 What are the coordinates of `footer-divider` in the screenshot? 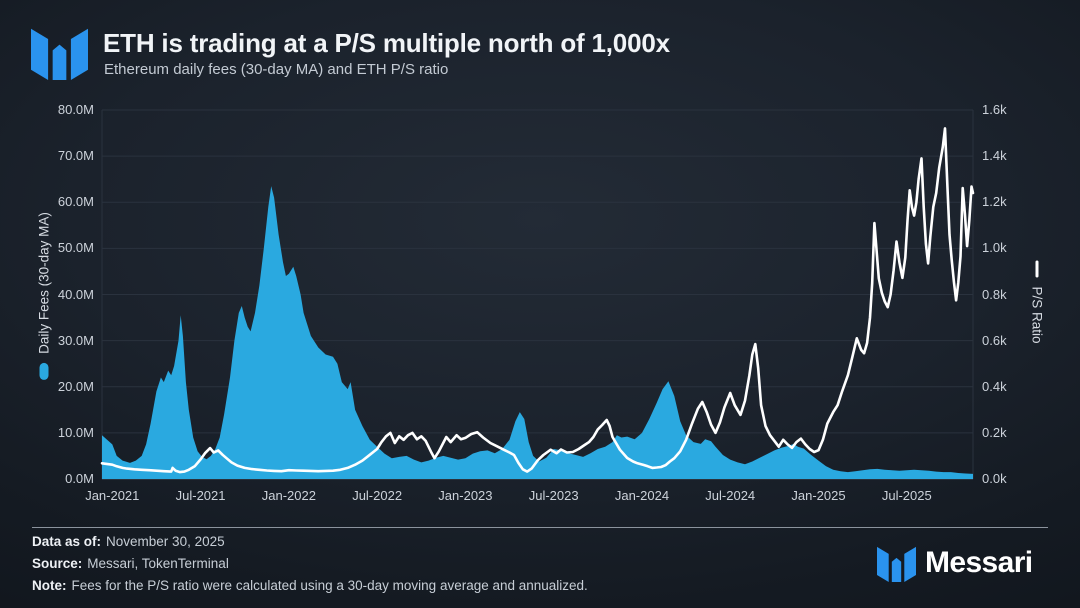 It's located at (540, 527).